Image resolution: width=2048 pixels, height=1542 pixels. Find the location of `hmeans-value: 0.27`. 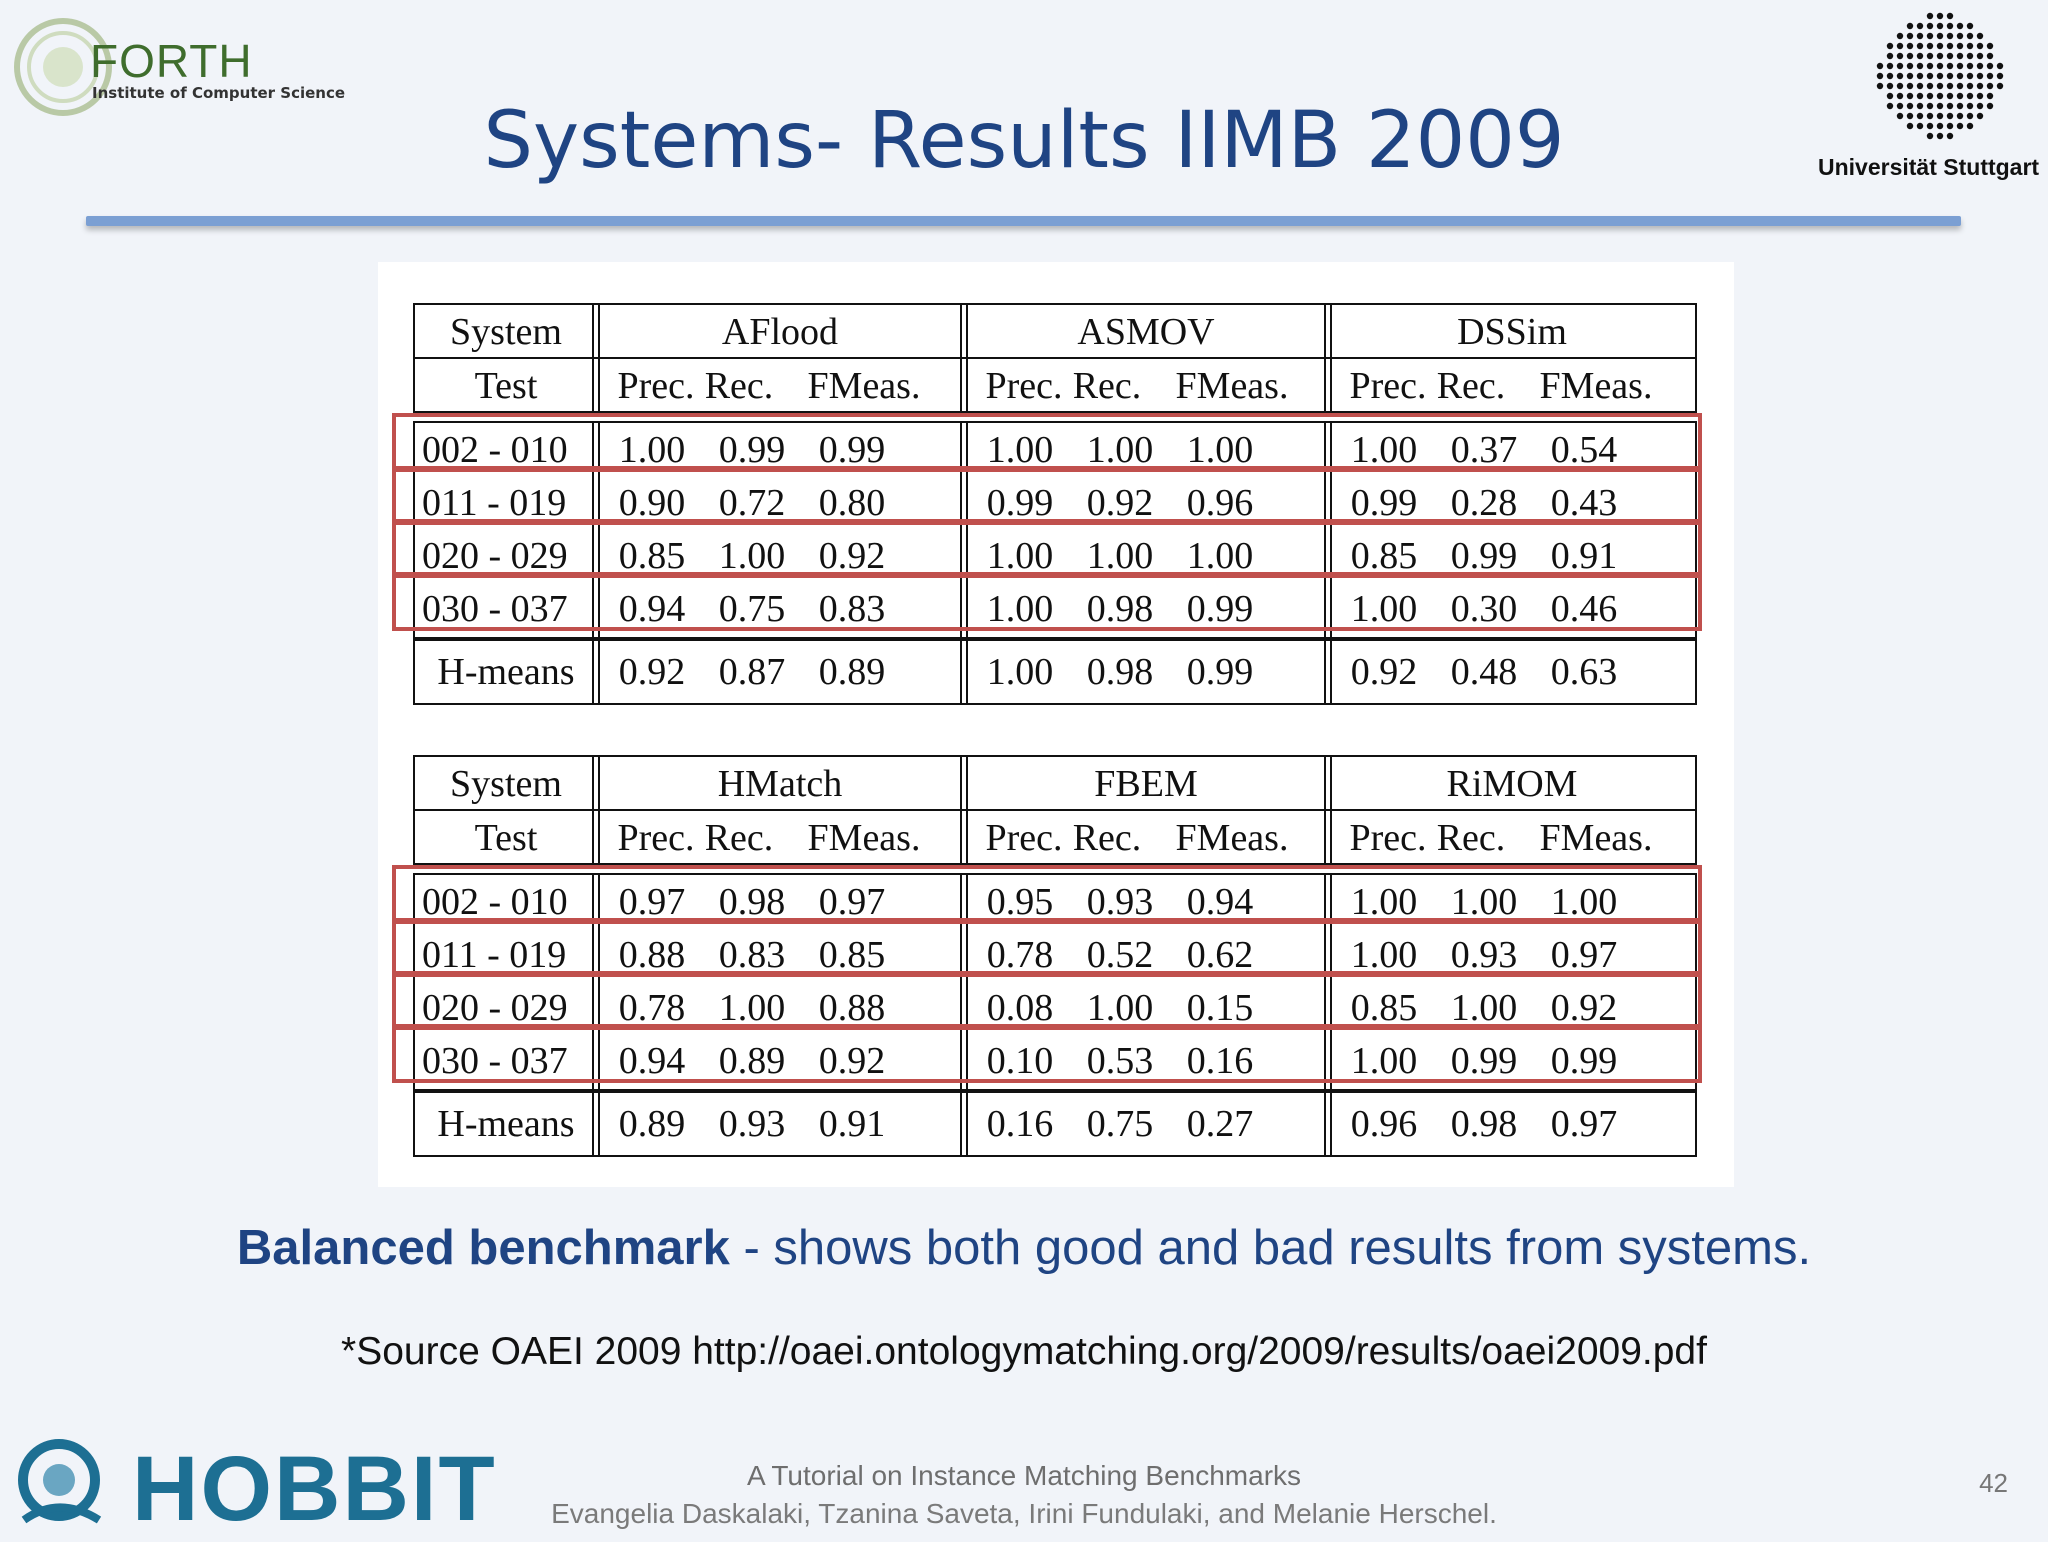

hmeans-value: 0.27 is located at coordinates (1220, 1124).